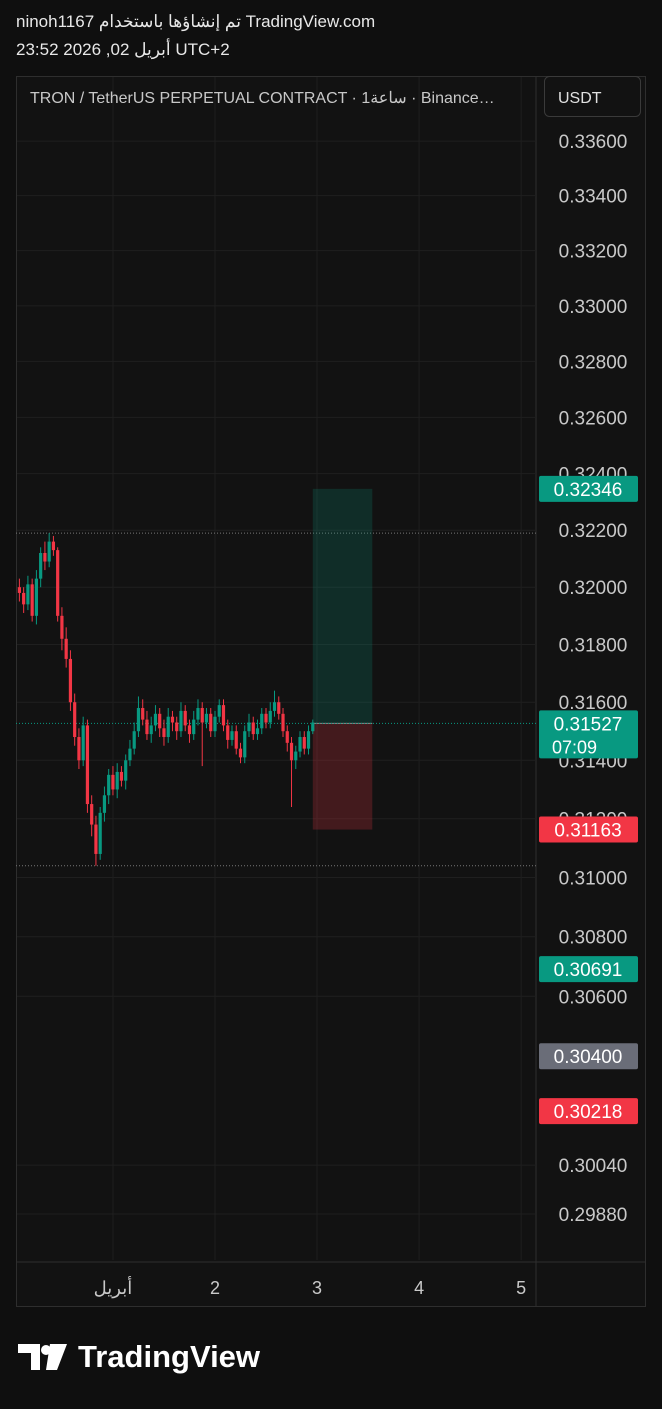 The width and height of the screenshot is (662, 1409). What do you see at coordinates (593, 1215) in the screenshot?
I see `y-tick-label: 0.29880` at bounding box center [593, 1215].